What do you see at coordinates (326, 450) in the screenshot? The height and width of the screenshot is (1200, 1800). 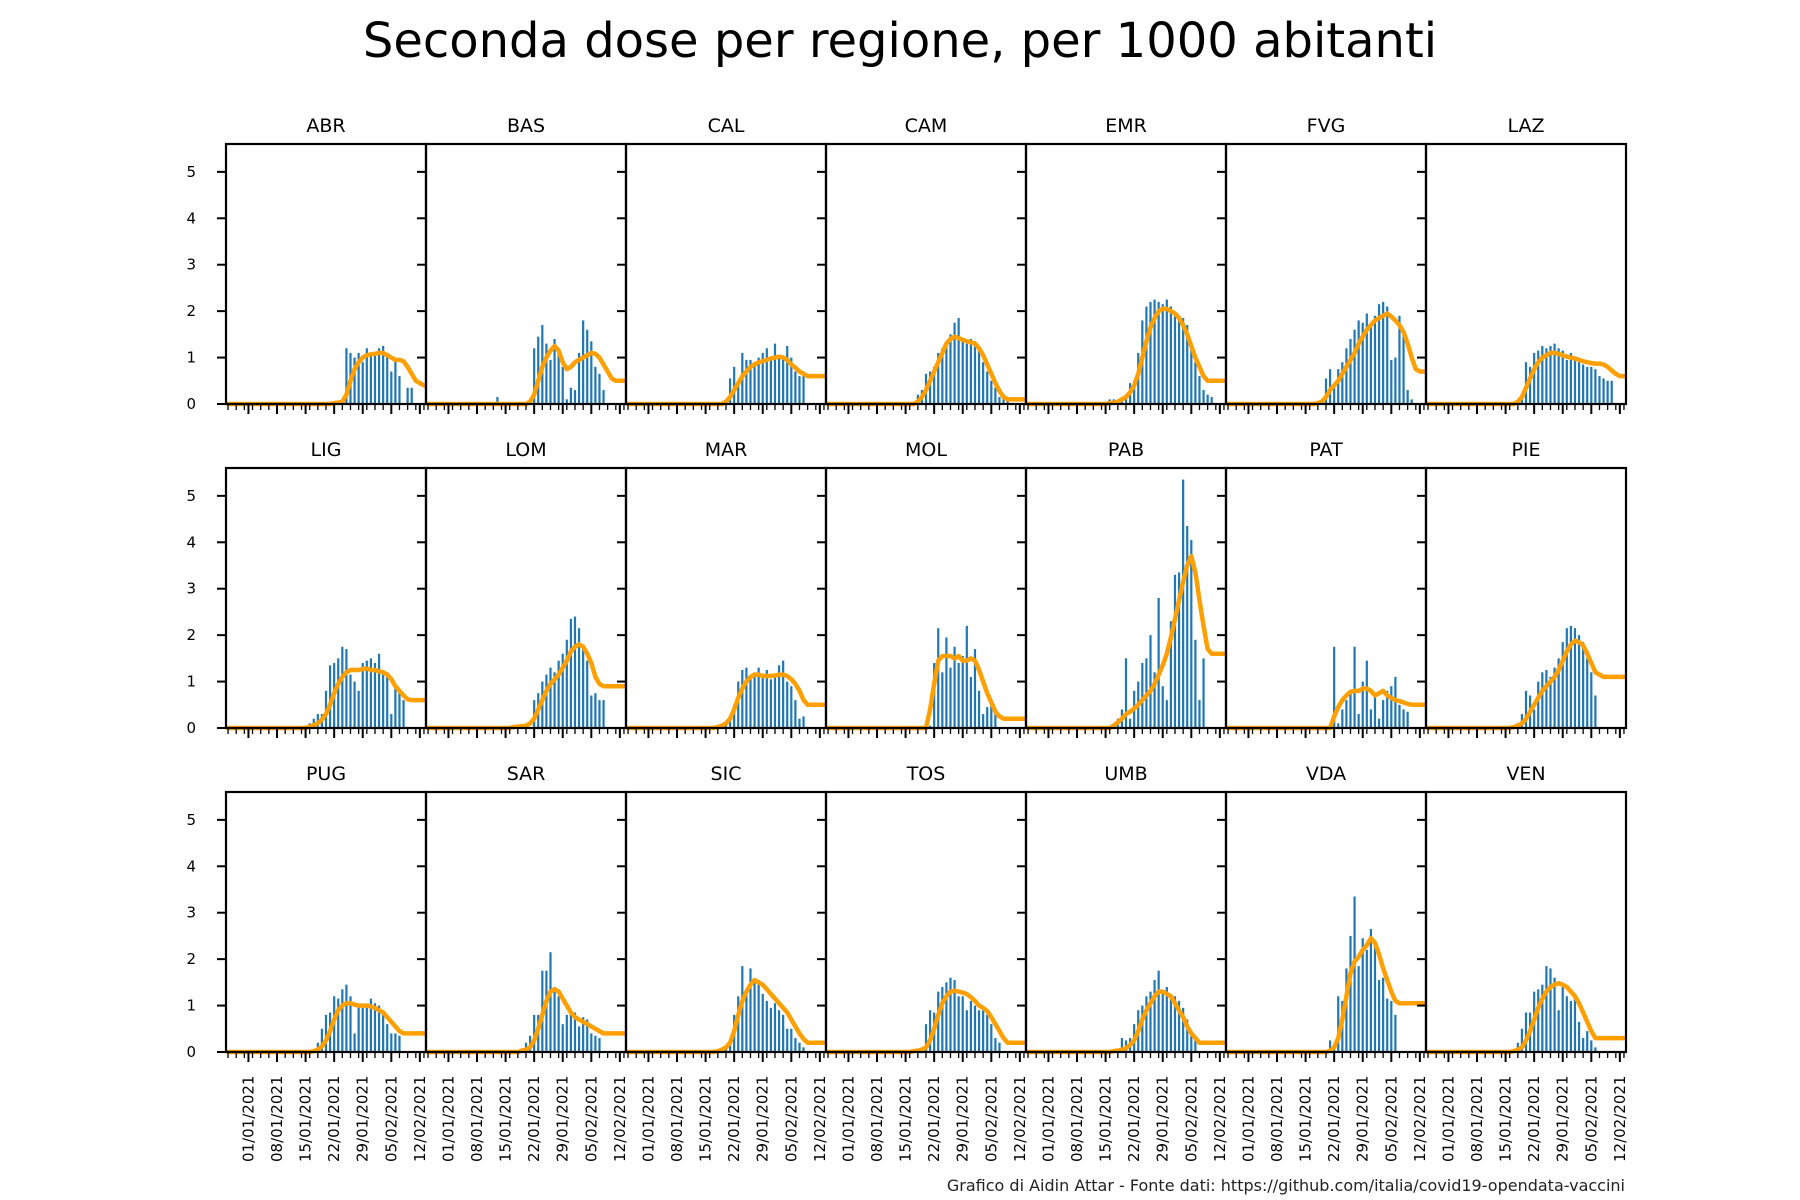 I see `panel-title-lig: LIG` at bounding box center [326, 450].